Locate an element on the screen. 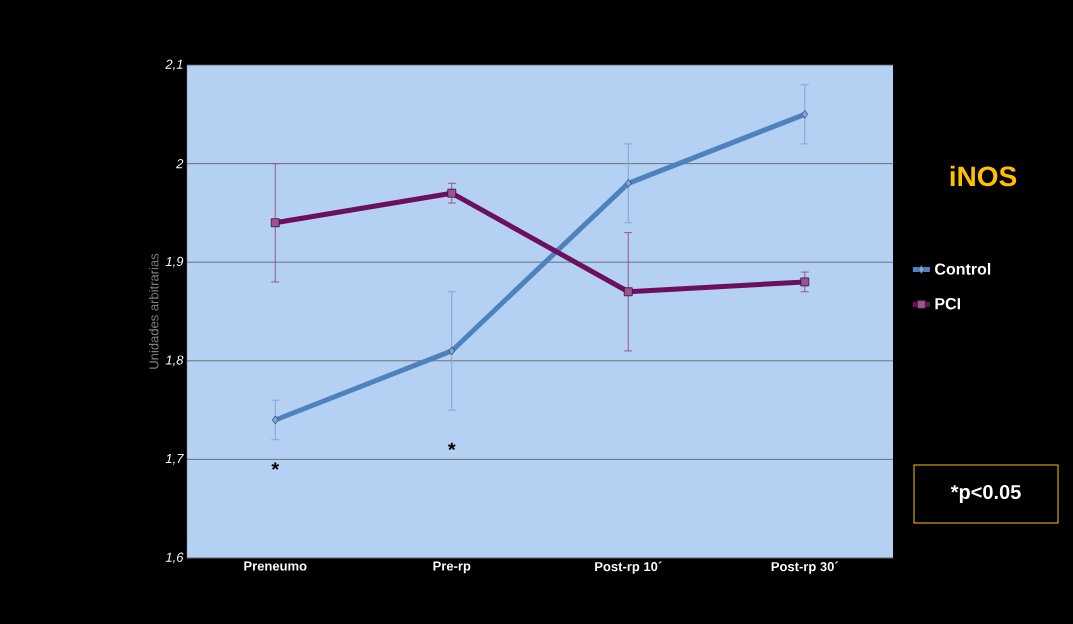  y-tick-label: 1,8 is located at coordinates (174, 361).